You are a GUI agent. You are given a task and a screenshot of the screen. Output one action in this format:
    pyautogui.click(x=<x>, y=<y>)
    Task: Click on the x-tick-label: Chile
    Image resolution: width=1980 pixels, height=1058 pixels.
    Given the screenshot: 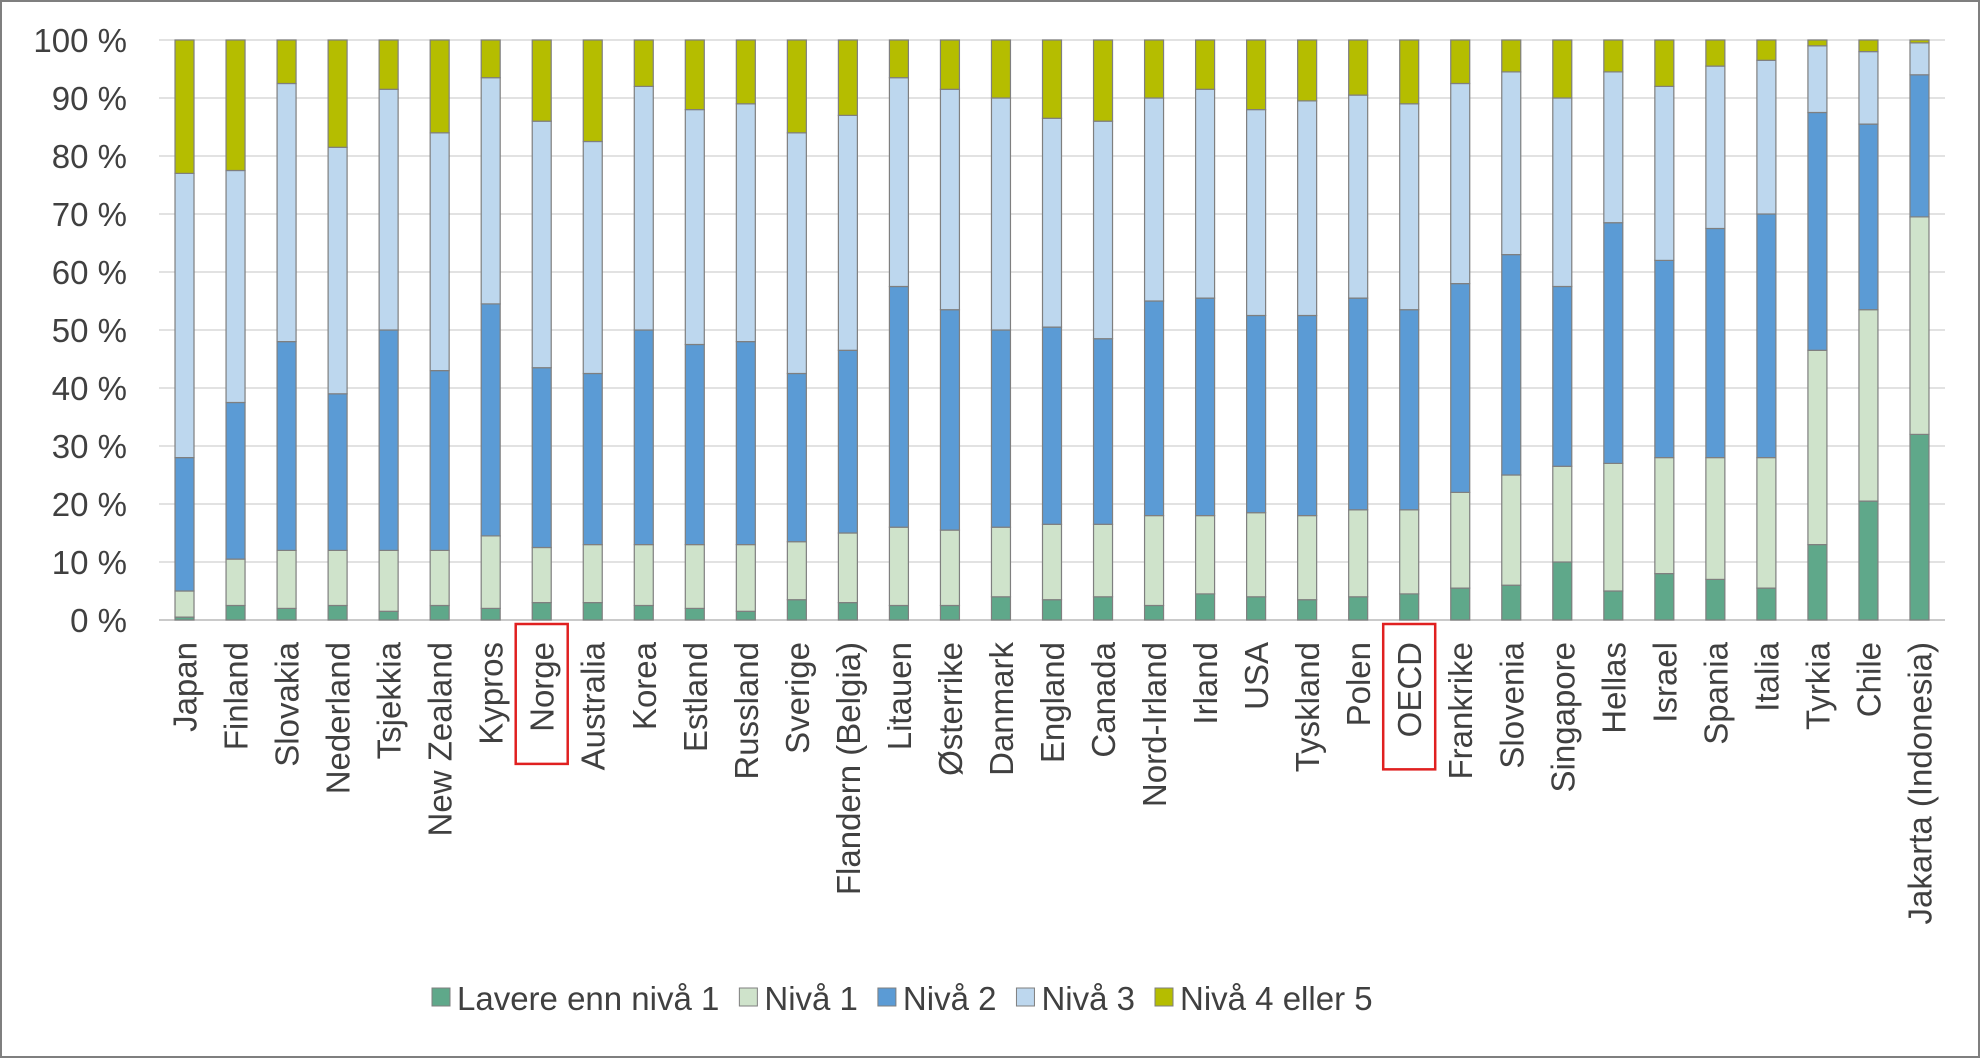 What is the action you would take?
    pyautogui.click(x=1868, y=679)
    